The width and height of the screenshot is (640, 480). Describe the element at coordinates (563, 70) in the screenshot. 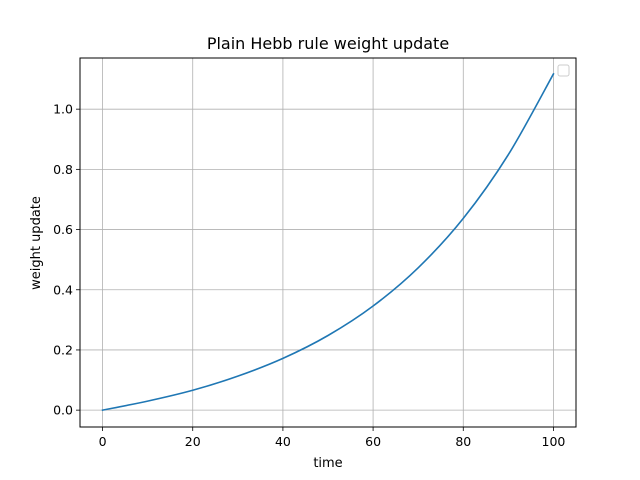

I see `legend-box` at that location.